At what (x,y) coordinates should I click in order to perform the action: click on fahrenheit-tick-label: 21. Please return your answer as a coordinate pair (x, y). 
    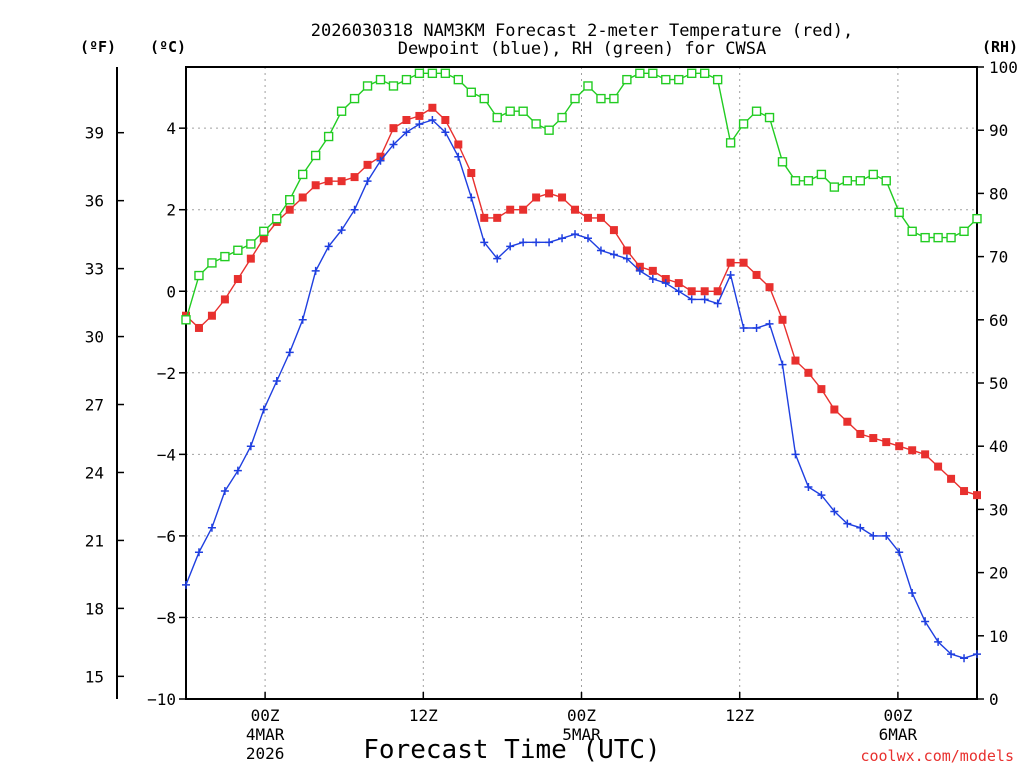
    Looking at the image, I should click on (94, 540).